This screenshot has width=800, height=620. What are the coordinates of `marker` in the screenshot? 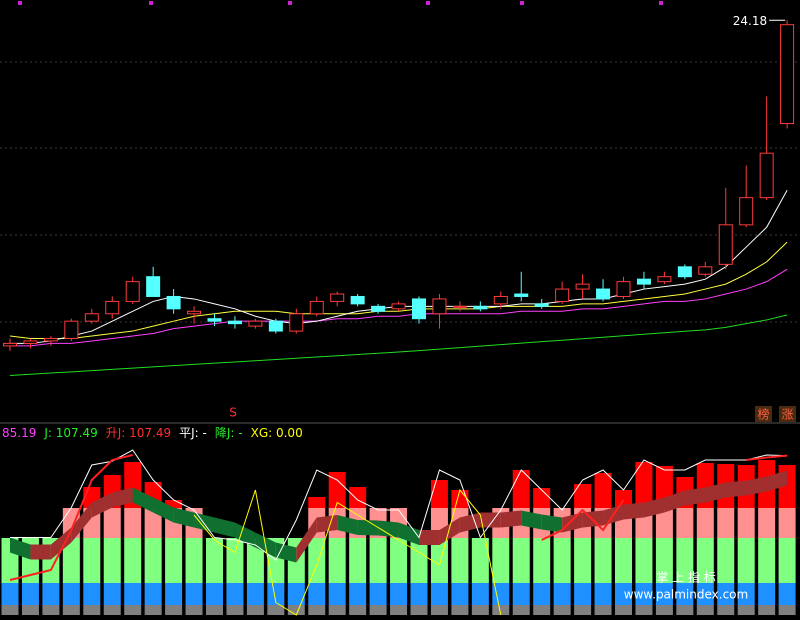 It's located at (522, 3).